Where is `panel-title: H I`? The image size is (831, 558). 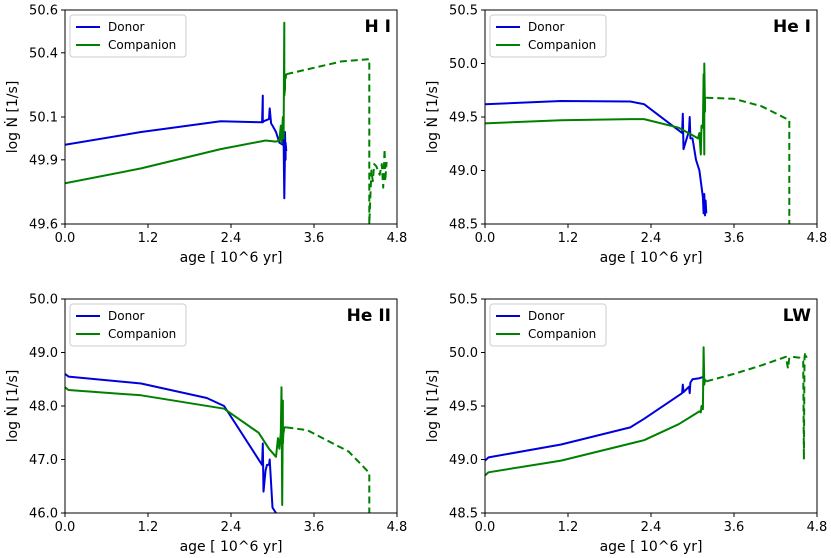
panel-title: H I is located at coordinates (378, 27).